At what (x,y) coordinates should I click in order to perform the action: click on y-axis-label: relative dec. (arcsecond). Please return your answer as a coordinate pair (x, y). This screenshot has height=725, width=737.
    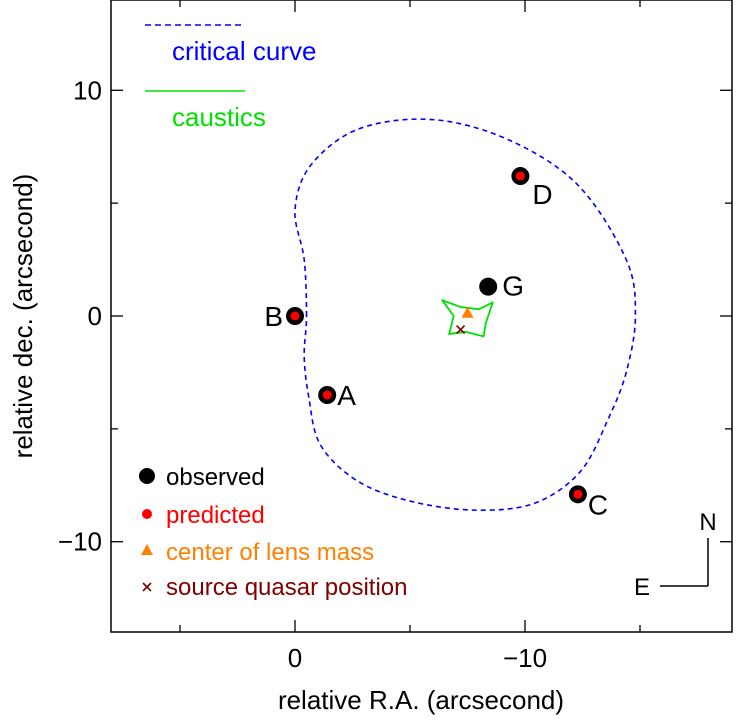
    Looking at the image, I should click on (23, 316).